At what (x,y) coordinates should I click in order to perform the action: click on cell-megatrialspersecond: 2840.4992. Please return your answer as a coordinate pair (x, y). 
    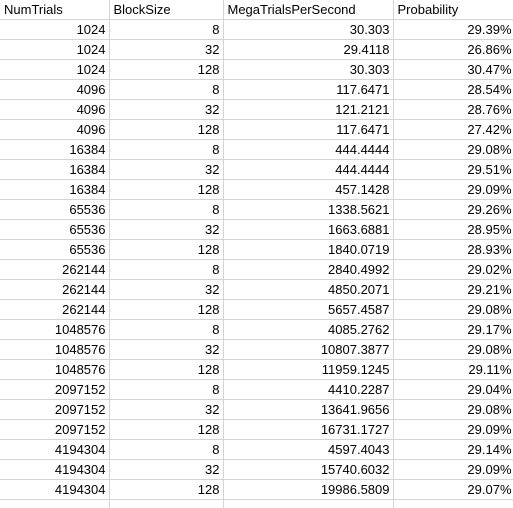
    Looking at the image, I should click on (308, 269).